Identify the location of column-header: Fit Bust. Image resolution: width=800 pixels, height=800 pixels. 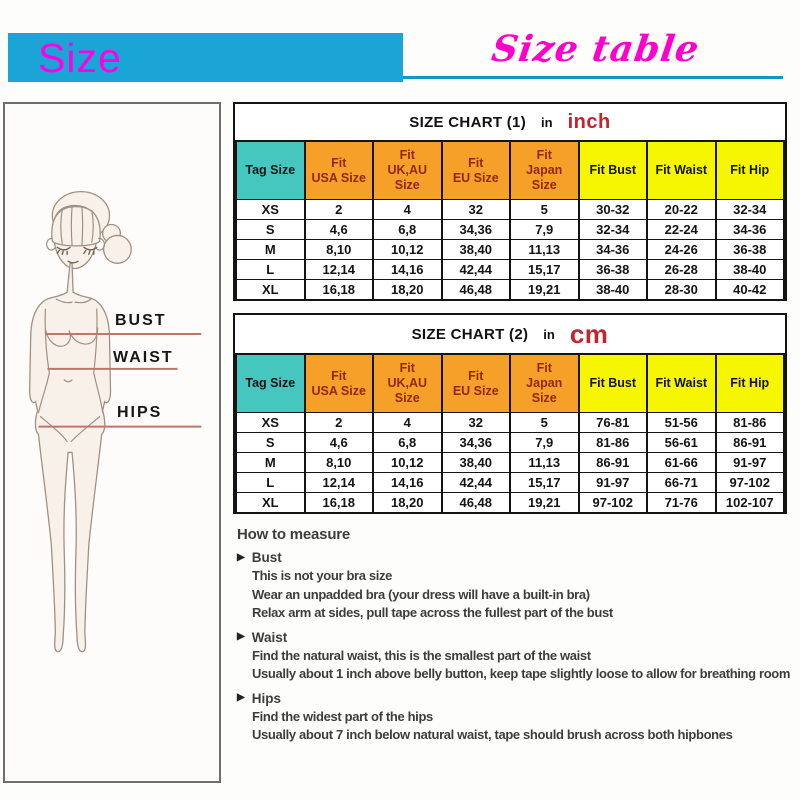
(612, 171).